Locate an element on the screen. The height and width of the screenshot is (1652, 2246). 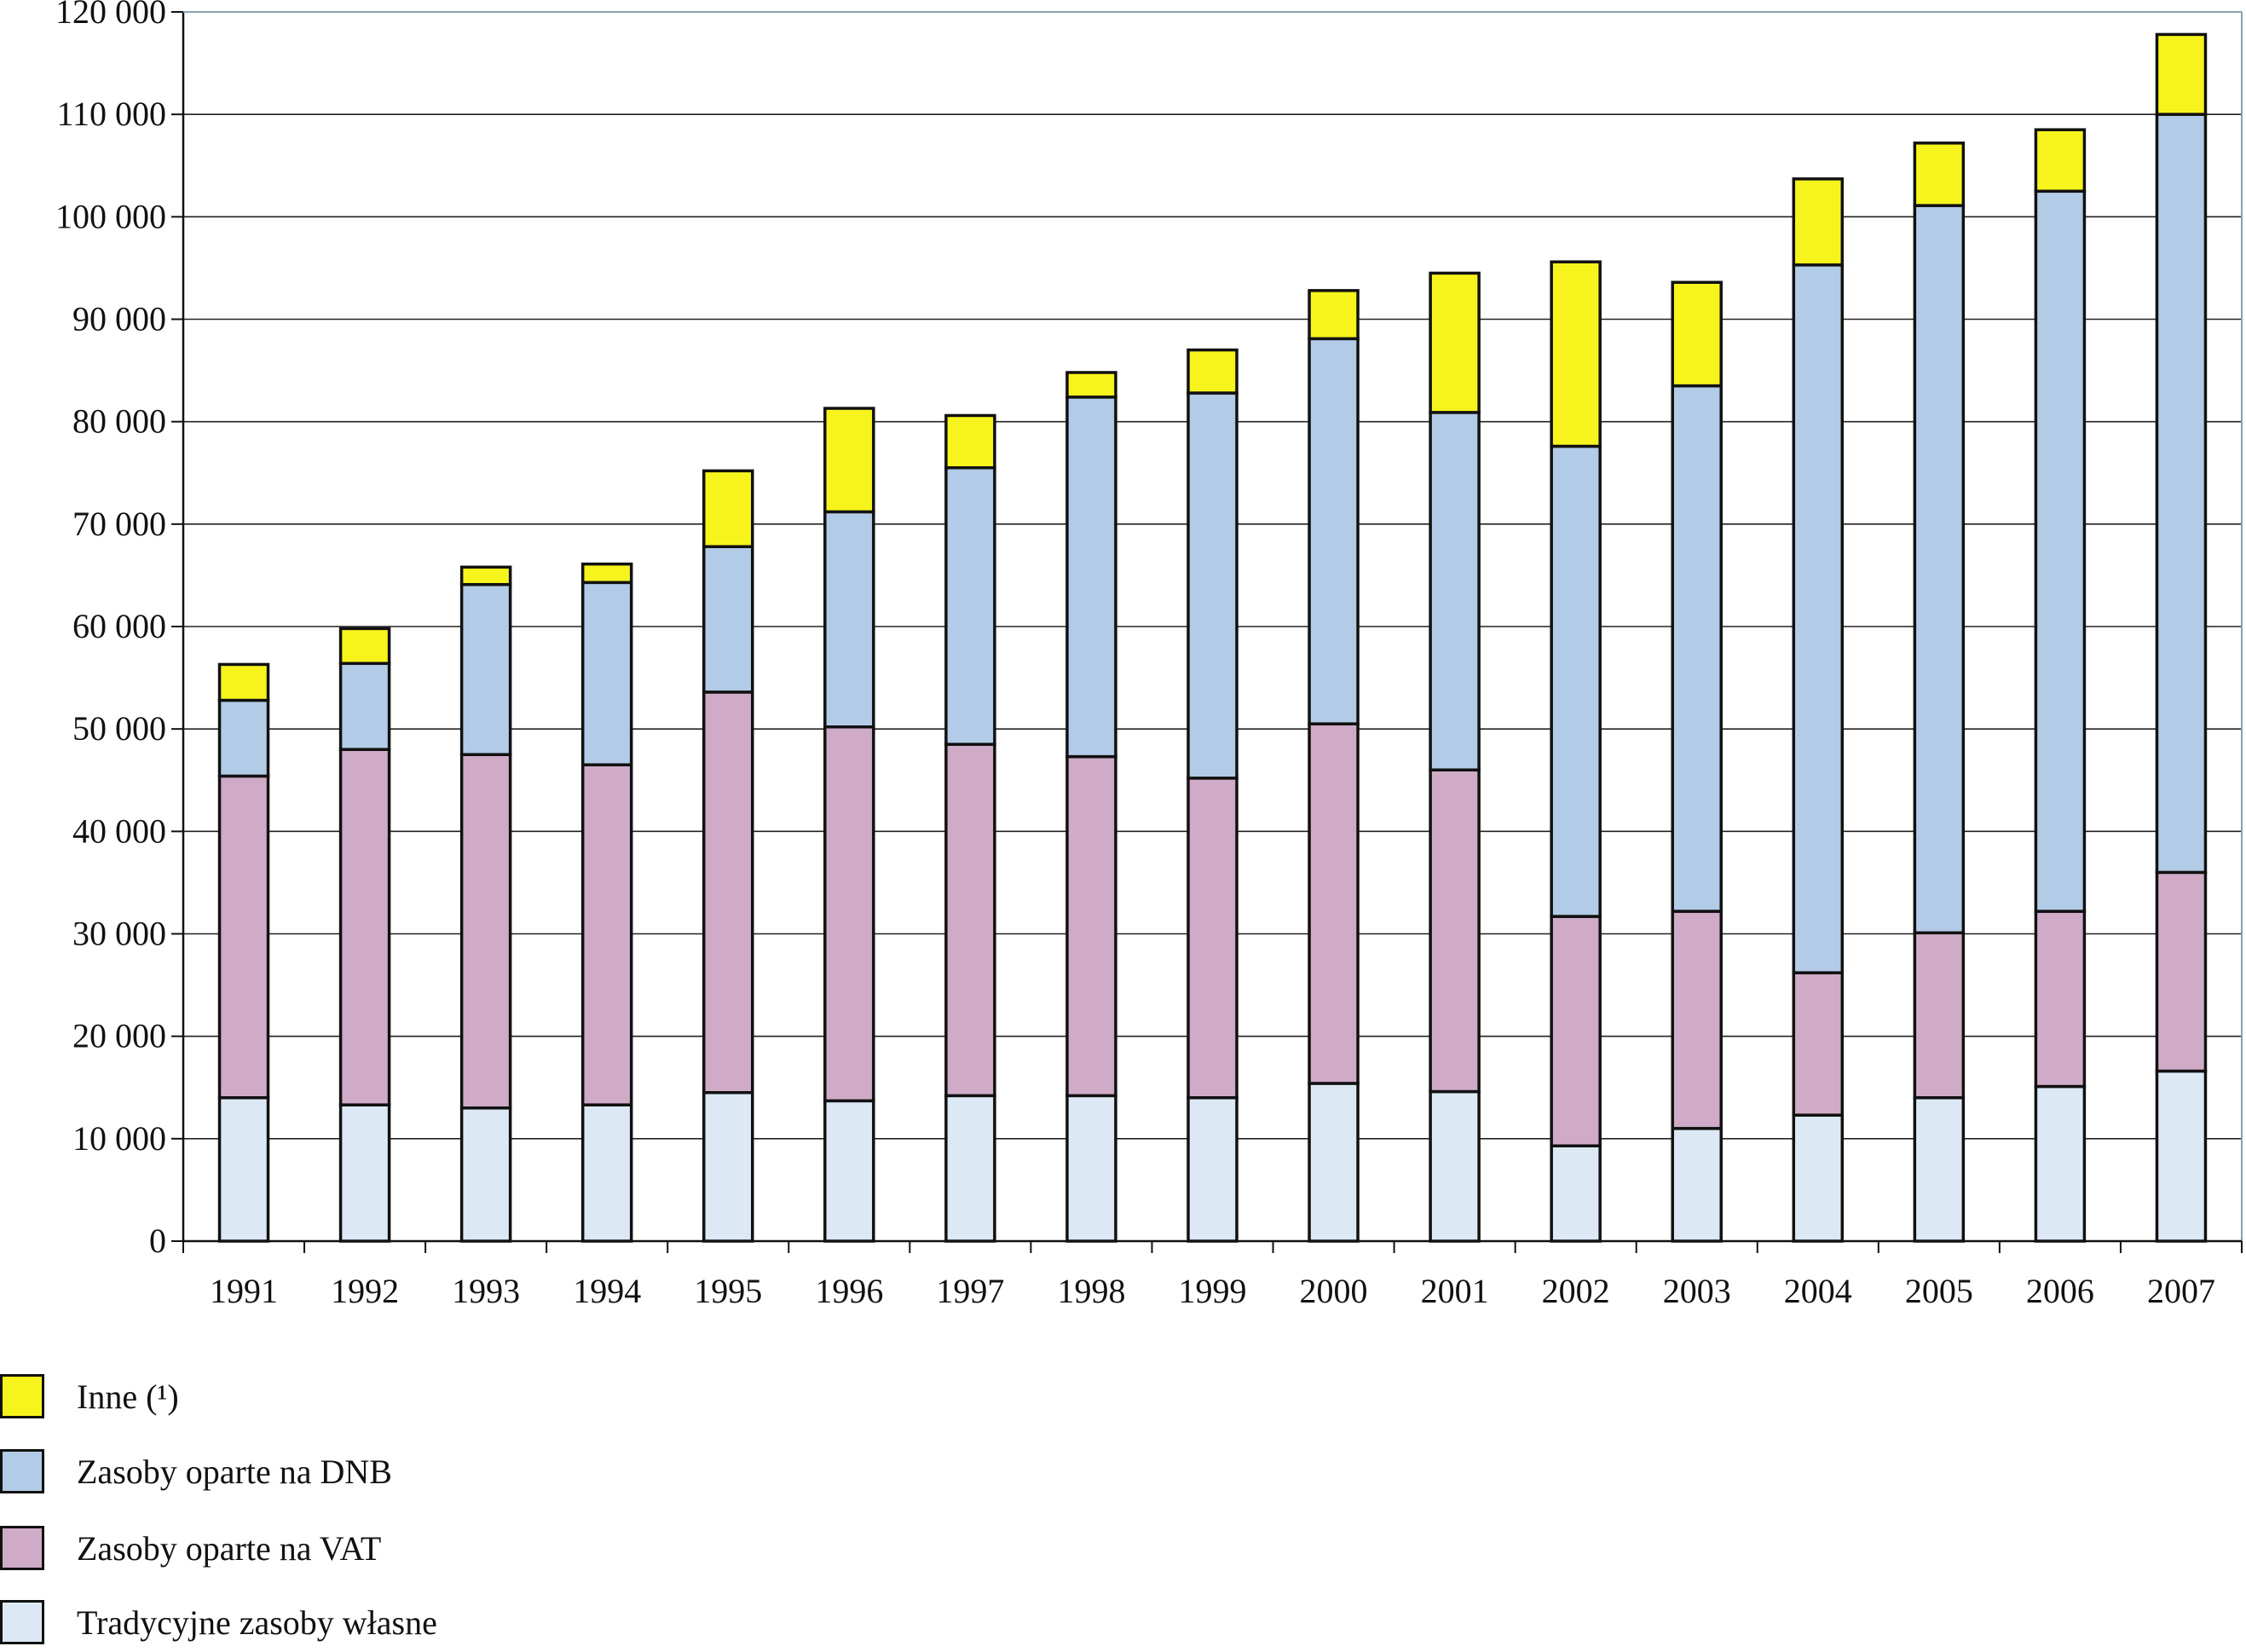
bar-segment-1993-s2 is located at coordinates (486, 669).